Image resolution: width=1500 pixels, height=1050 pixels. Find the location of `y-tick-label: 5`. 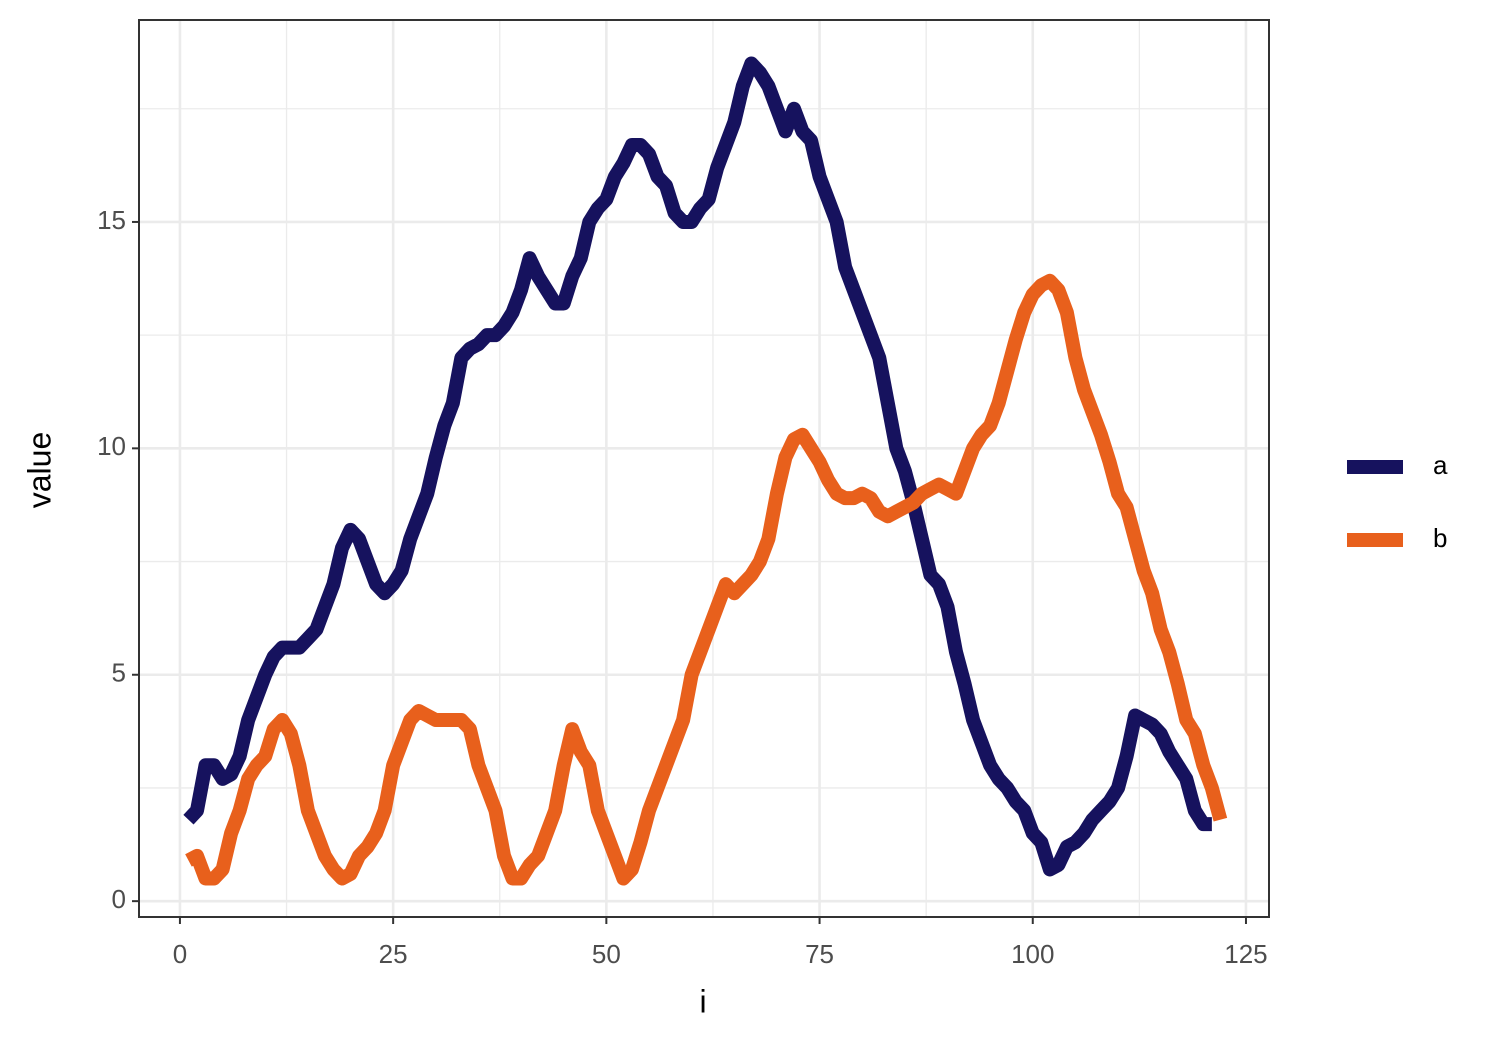

y-tick-label: 5 is located at coordinates (119, 673).